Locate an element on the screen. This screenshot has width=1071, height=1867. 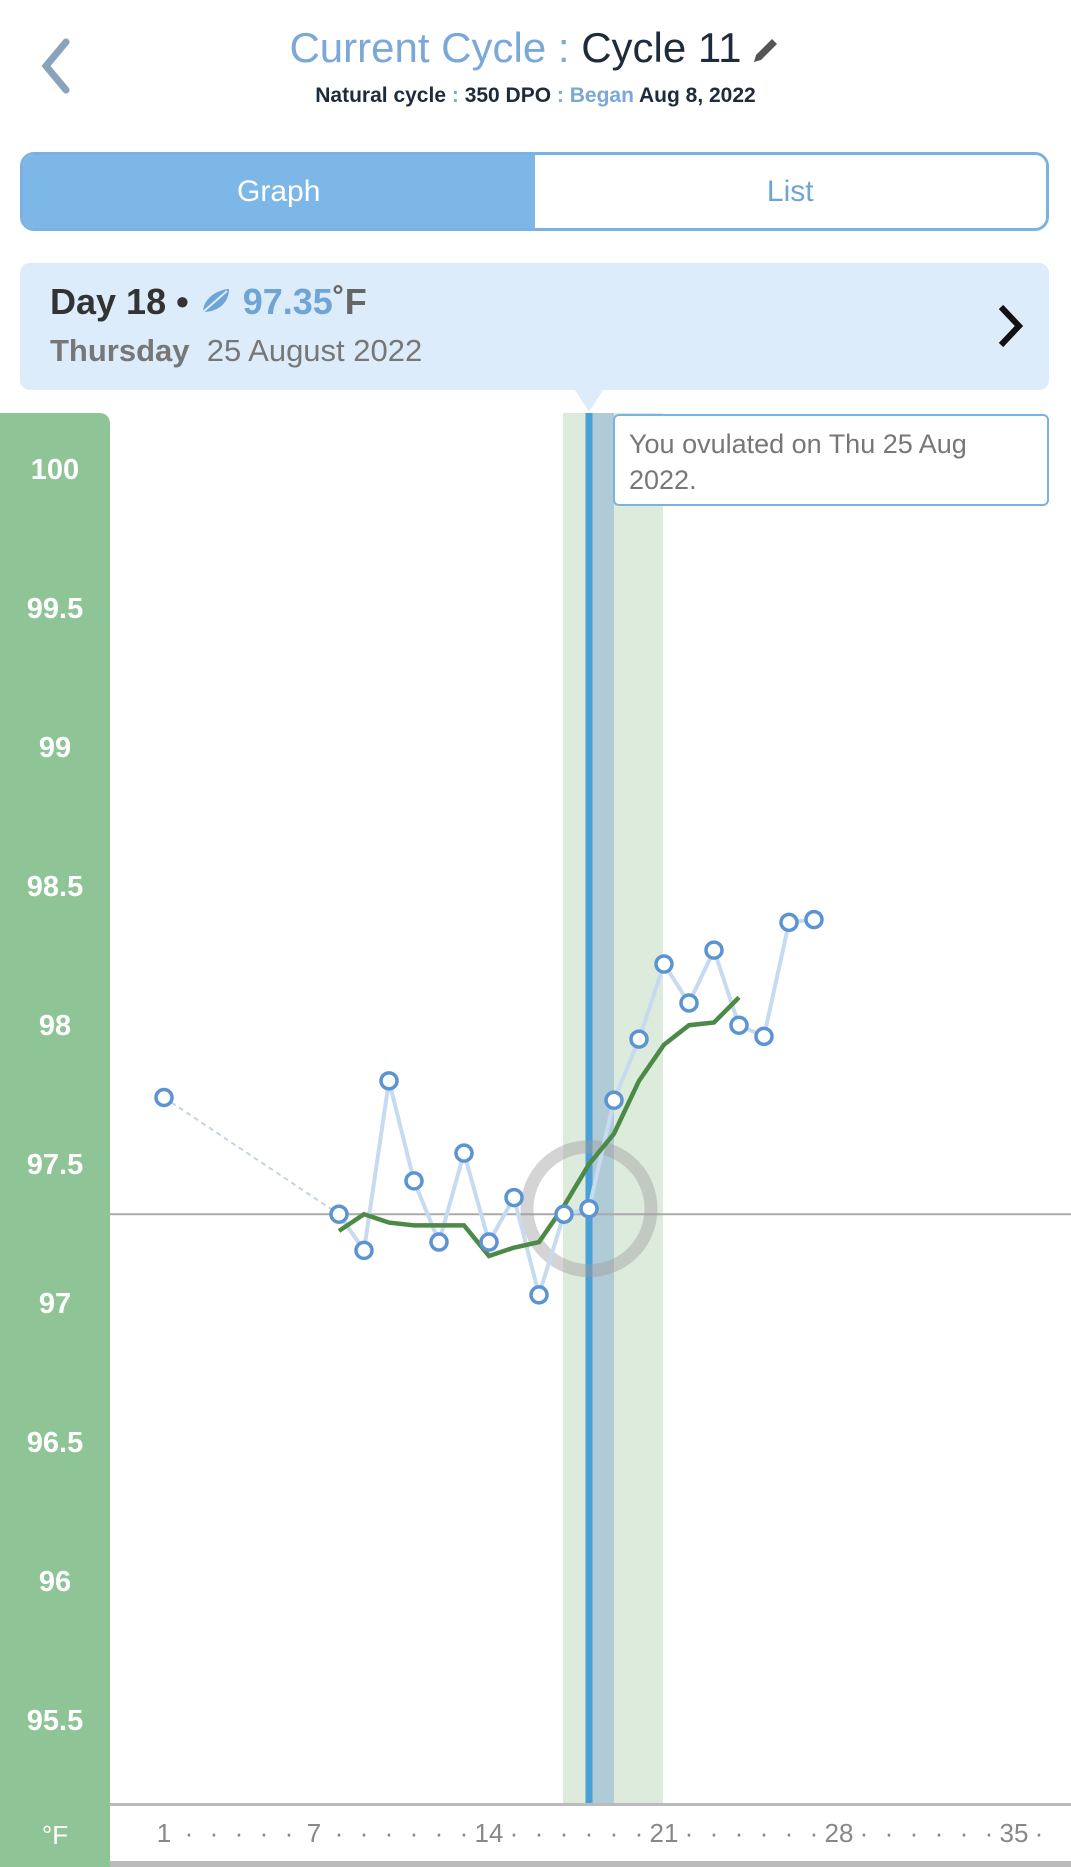
x-tick-label: 21 is located at coordinates (664, 1833).